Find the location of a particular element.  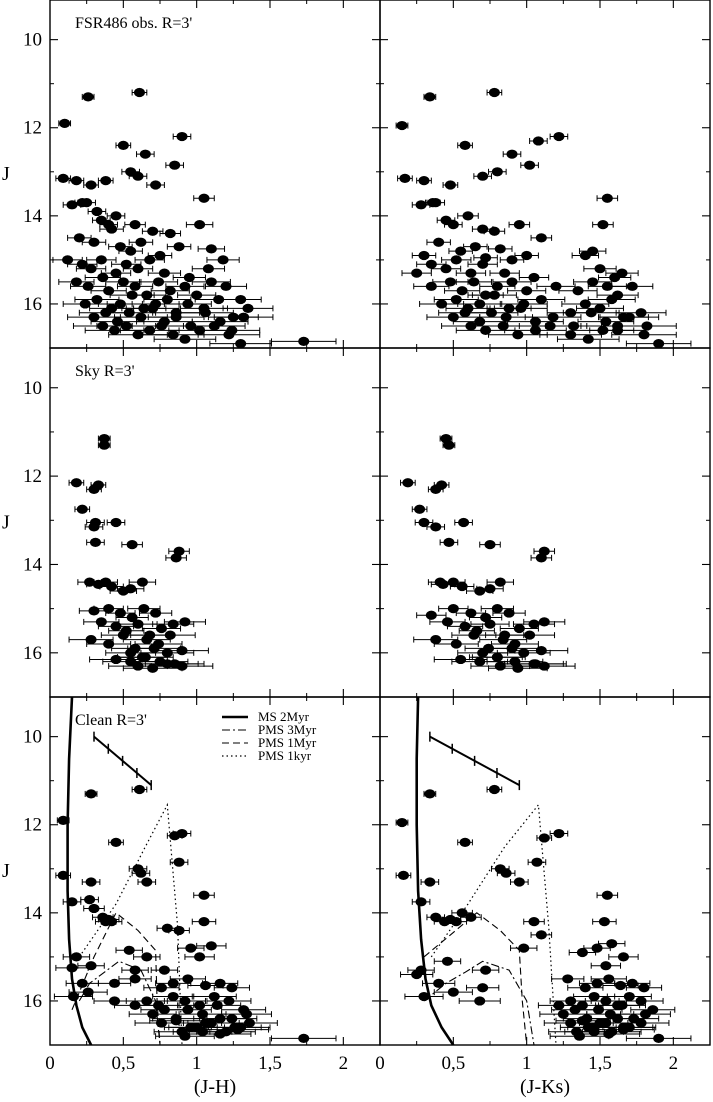

panel-frame is located at coordinates (545, 174).